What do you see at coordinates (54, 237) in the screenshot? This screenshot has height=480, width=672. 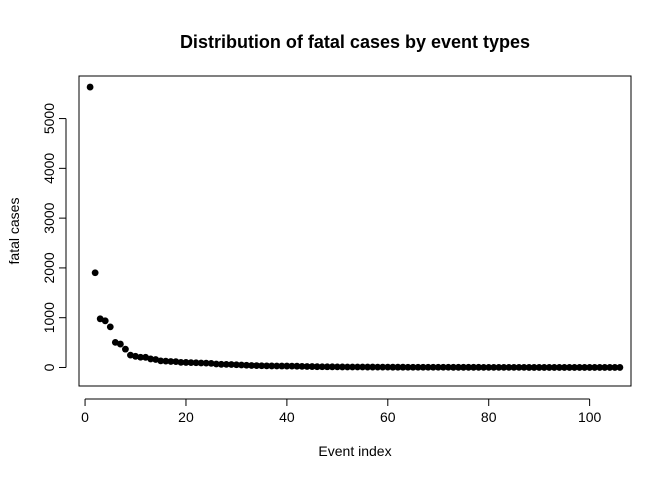 I see `y-axis: 0 1000 2000 3000 4000 5000` at bounding box center [54, 237].